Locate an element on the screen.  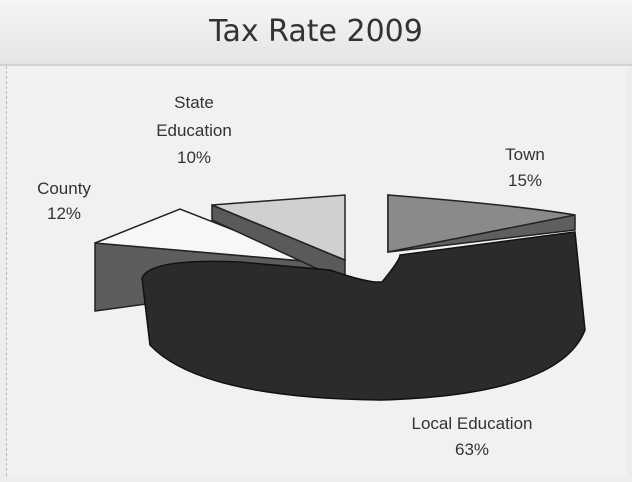
label-local-education-name: Local Education is located at coordinates (472, 423).